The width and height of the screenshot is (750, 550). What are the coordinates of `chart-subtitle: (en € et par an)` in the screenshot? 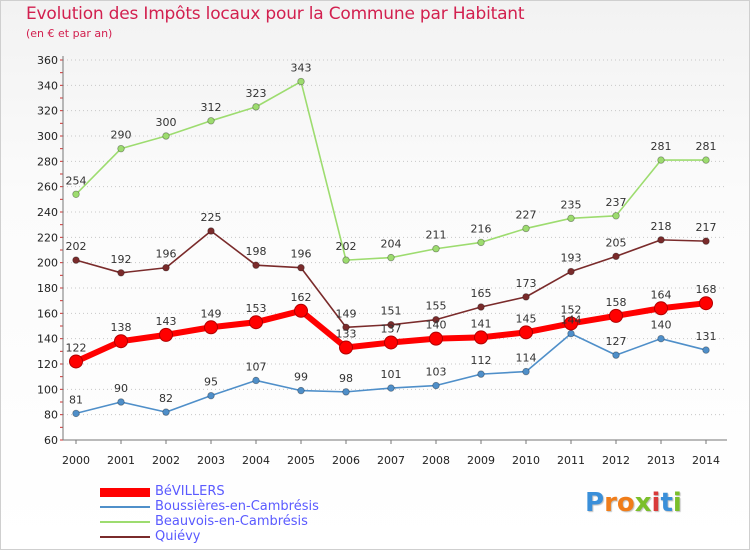 It's located at (69, 33).